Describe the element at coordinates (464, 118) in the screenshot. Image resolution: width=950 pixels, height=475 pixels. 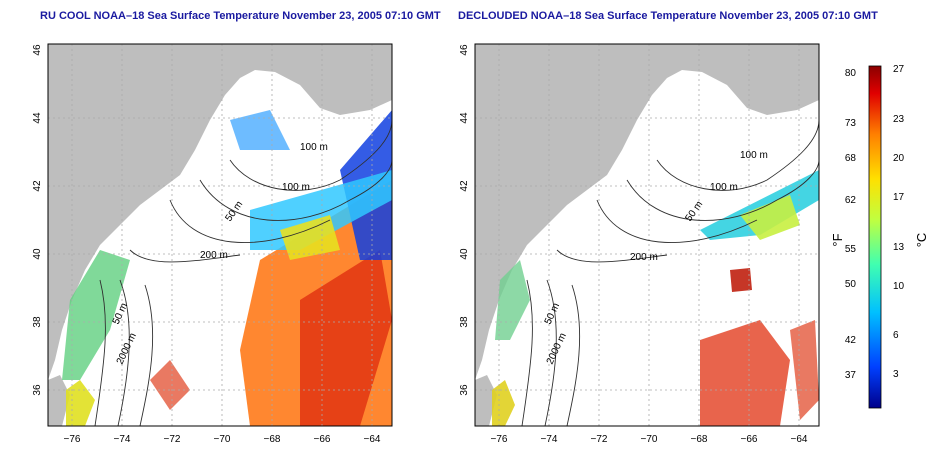
I see `right-lat-tick: 44` at that location.